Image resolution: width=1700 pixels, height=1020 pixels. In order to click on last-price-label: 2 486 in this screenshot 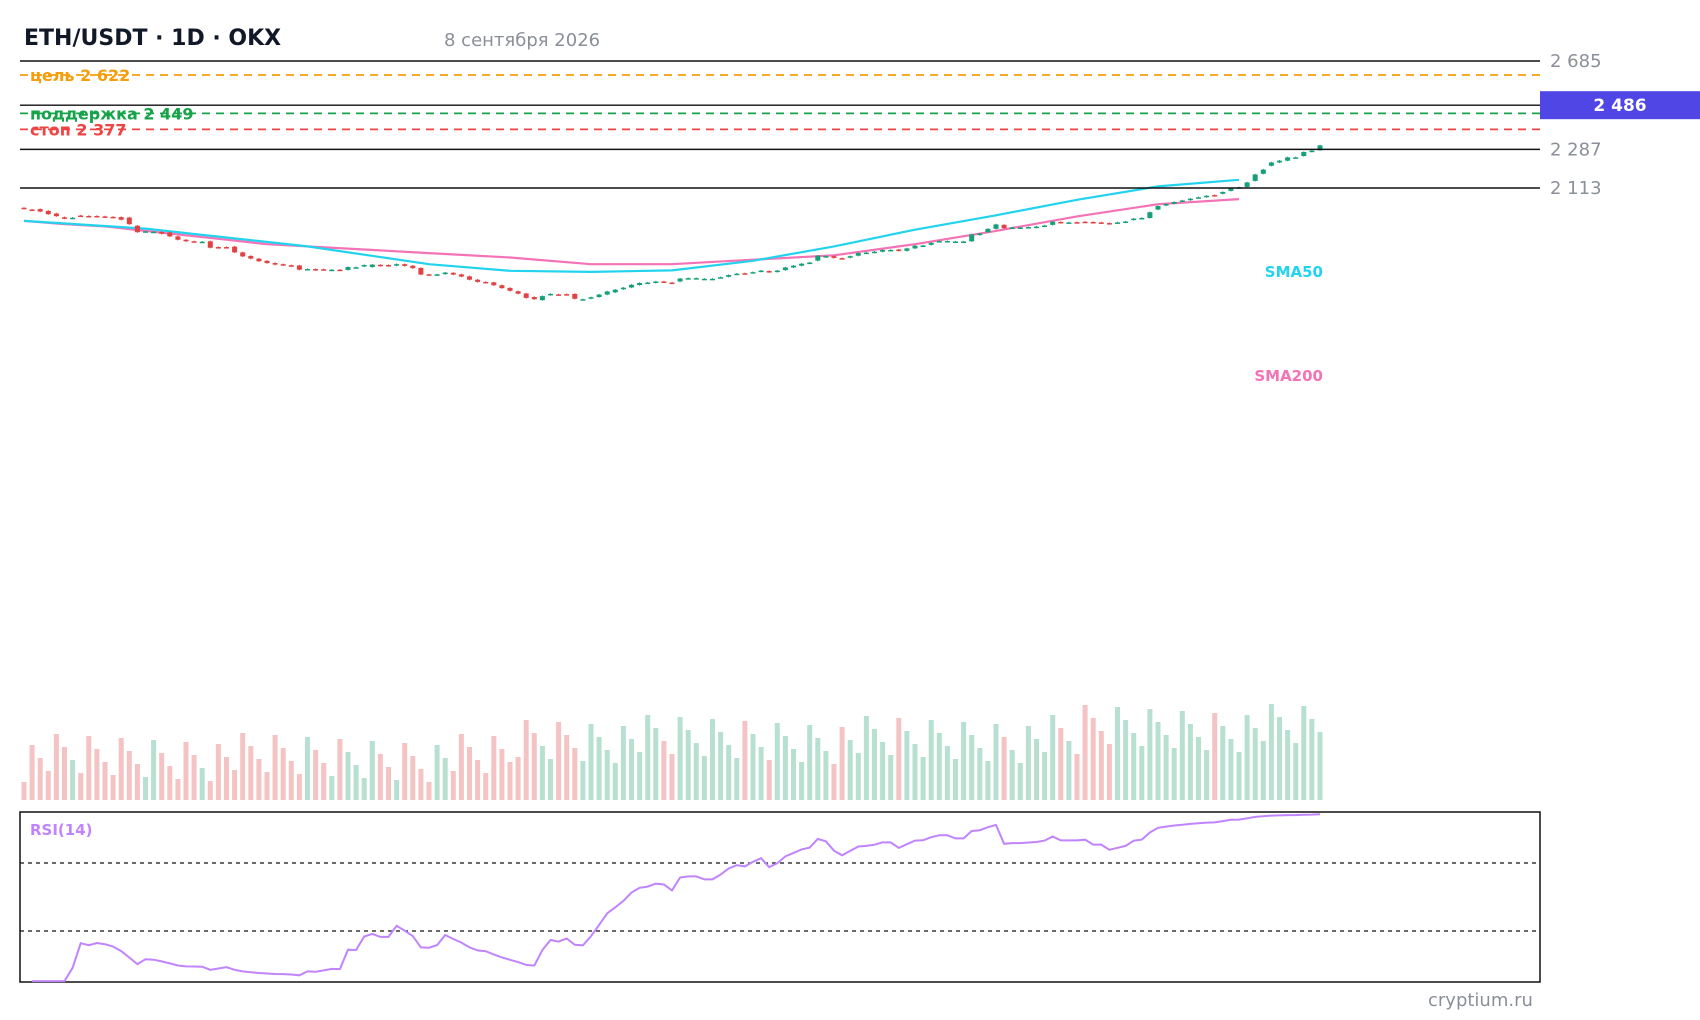, I will do `click(1619, 106)`.